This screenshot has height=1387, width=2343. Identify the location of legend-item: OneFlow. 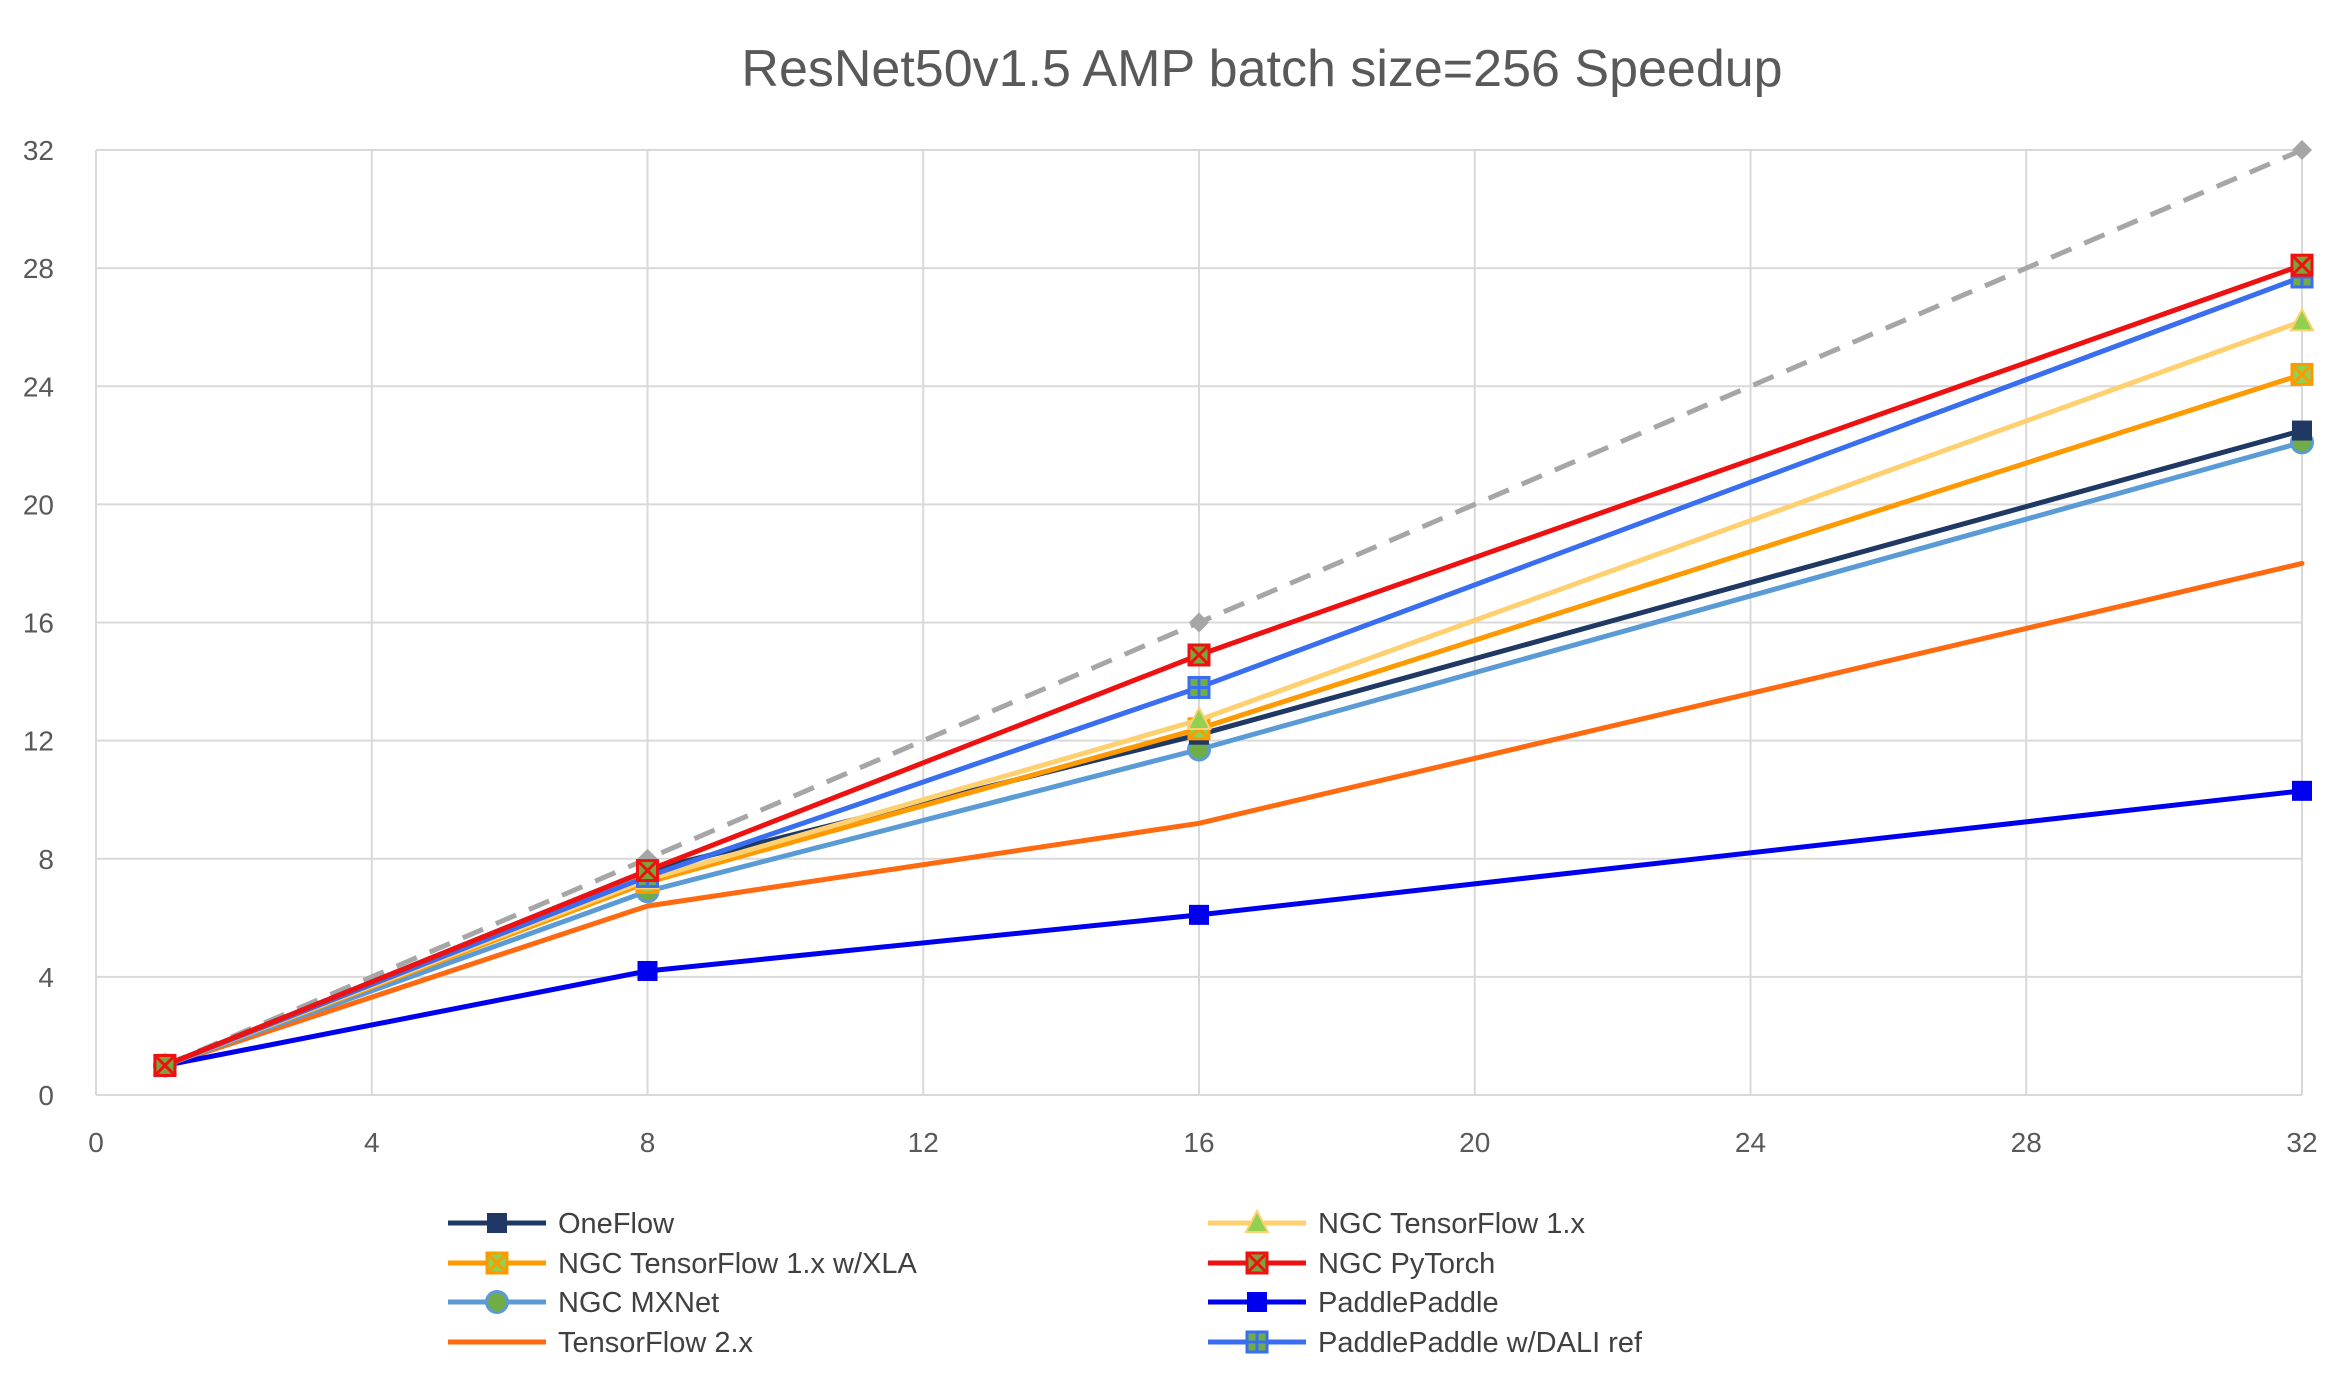
(561, 1224).